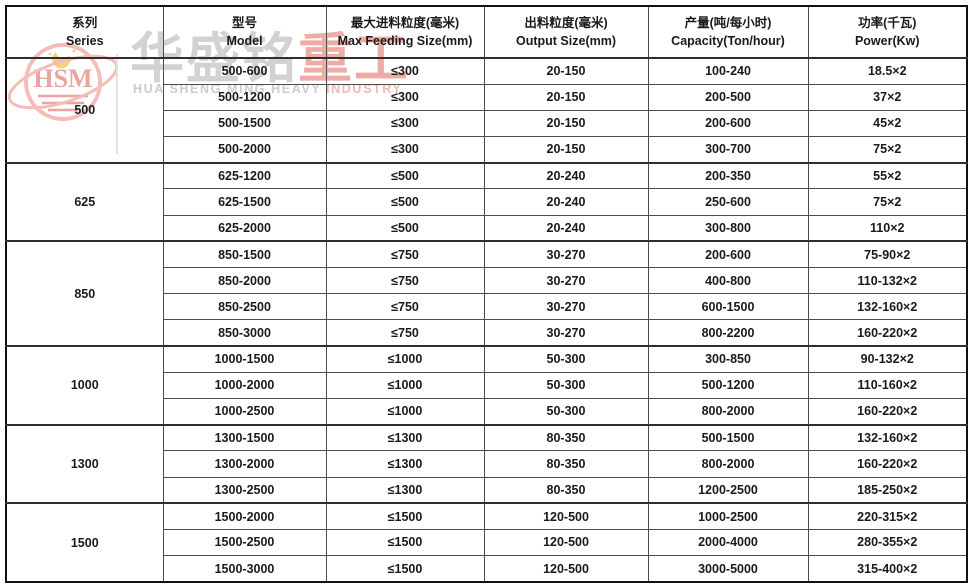 The image size is (971, 588). Describe the element at coordinates (244, 411) in the screenshot. I see `model-cell: 1000-2500` at that location.